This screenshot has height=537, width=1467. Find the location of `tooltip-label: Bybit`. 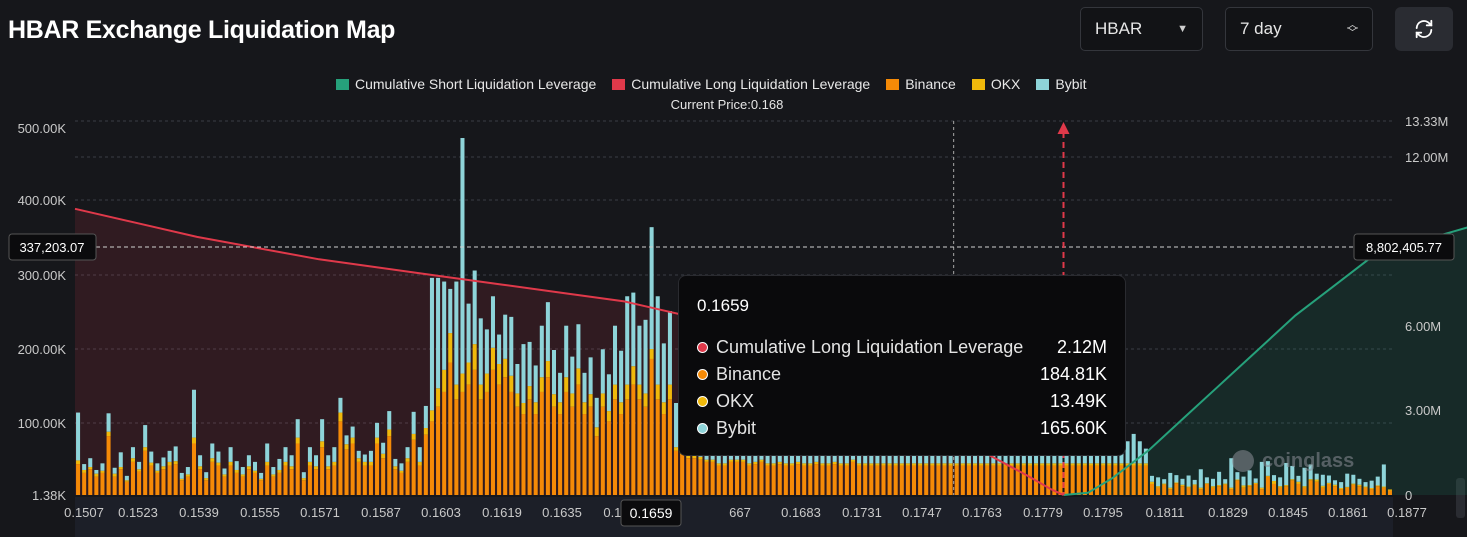

tooltip-label: Bybit is located at coordinates (736, 428).